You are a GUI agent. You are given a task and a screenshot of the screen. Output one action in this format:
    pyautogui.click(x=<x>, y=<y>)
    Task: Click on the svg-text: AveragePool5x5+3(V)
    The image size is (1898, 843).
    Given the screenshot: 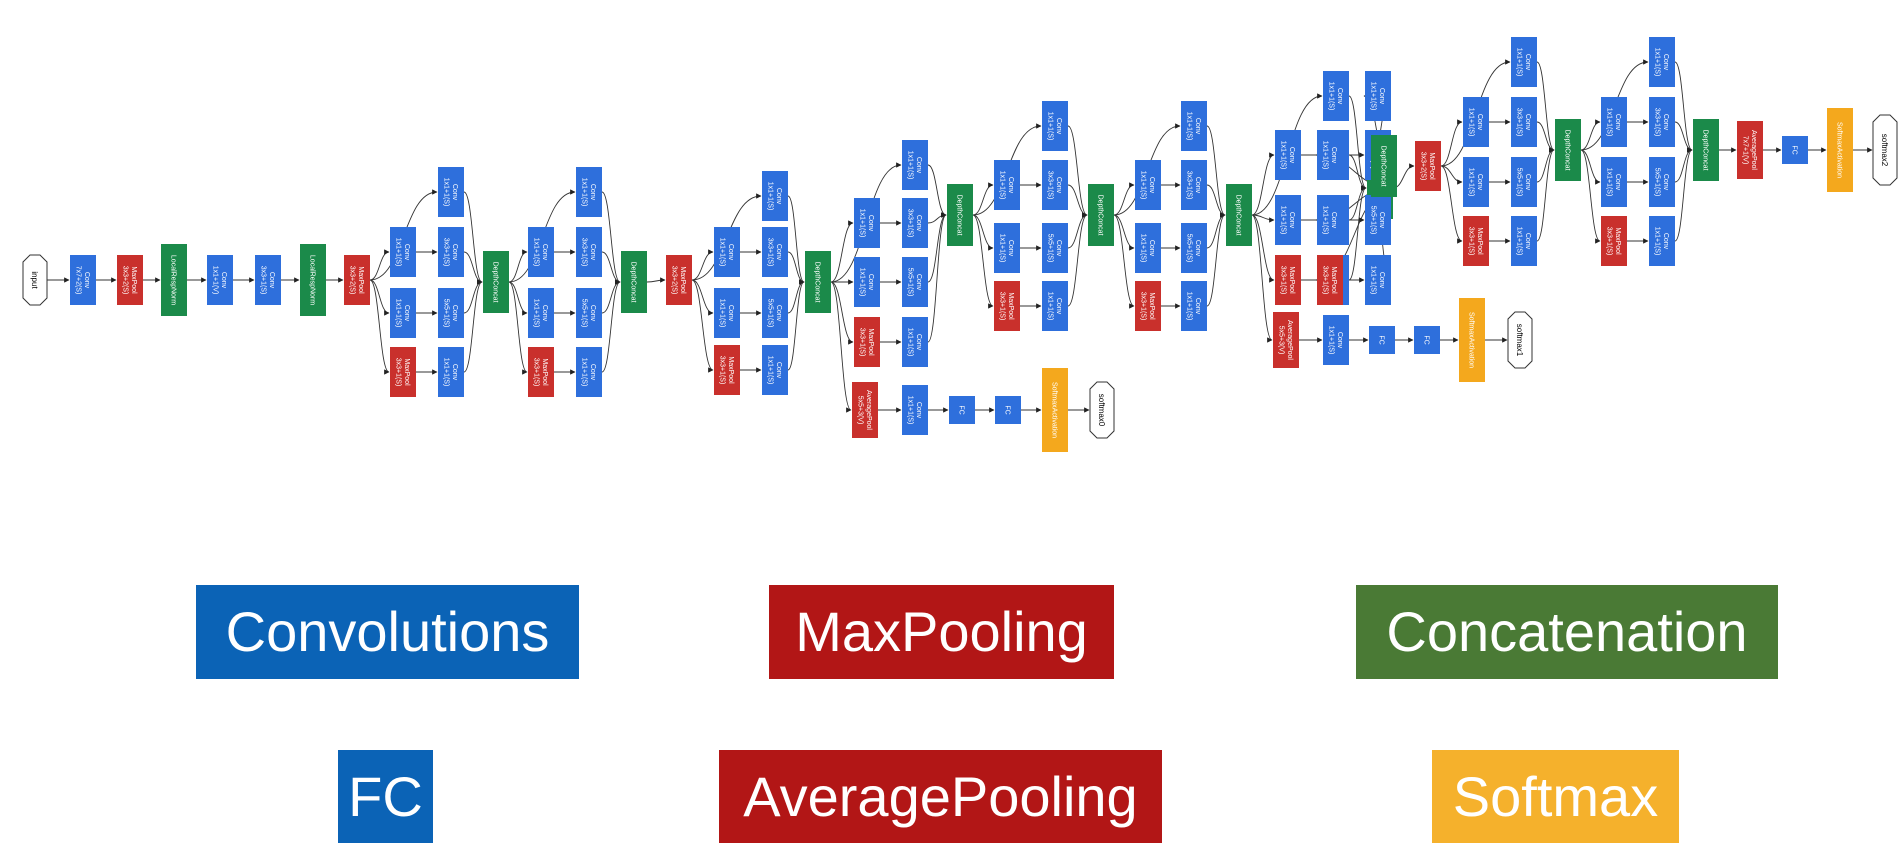 What is the action you would take?
    pyautogui.click(x=864, y=410)
    